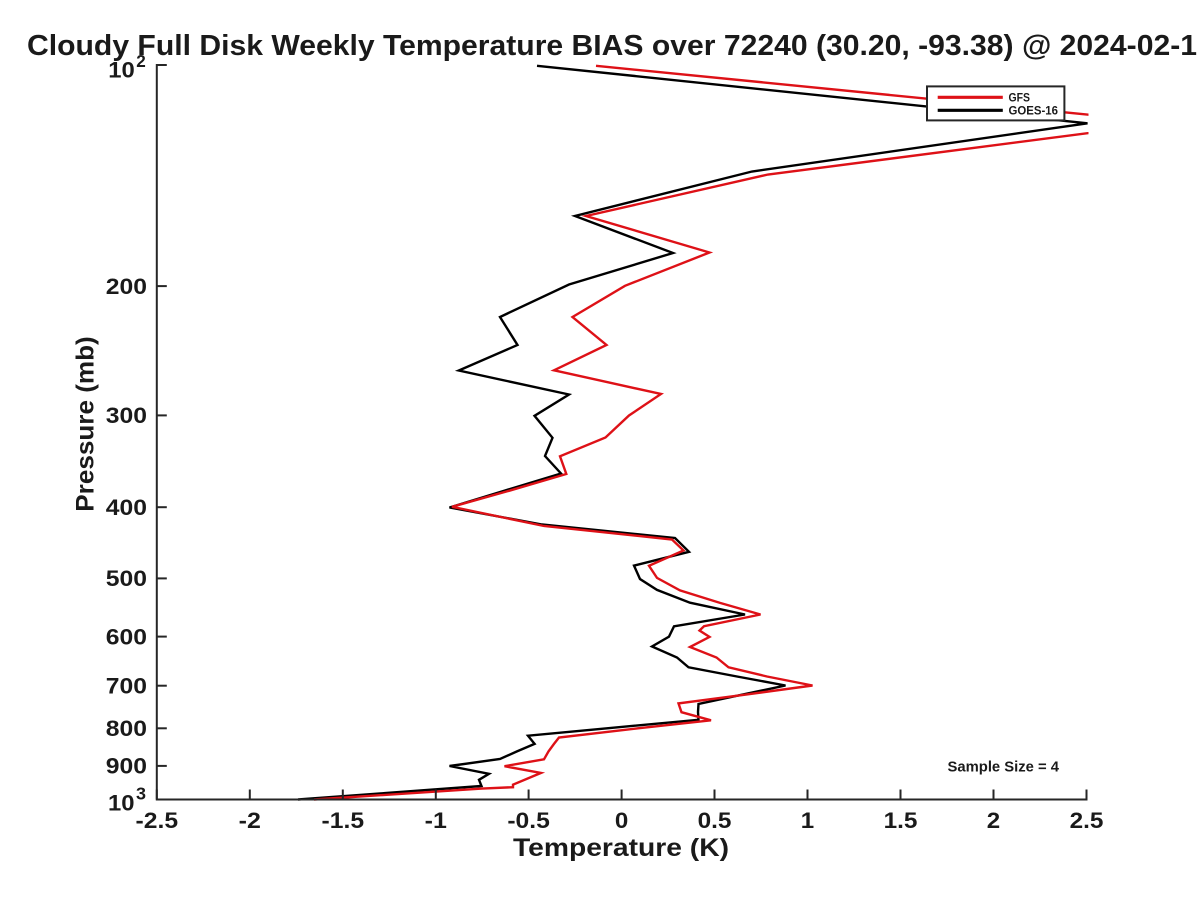 This screenshot has width=1200, height=900. Describe the element at coordinates (126, 578) in the screenshot. I see `svg-text: 500` at that location.